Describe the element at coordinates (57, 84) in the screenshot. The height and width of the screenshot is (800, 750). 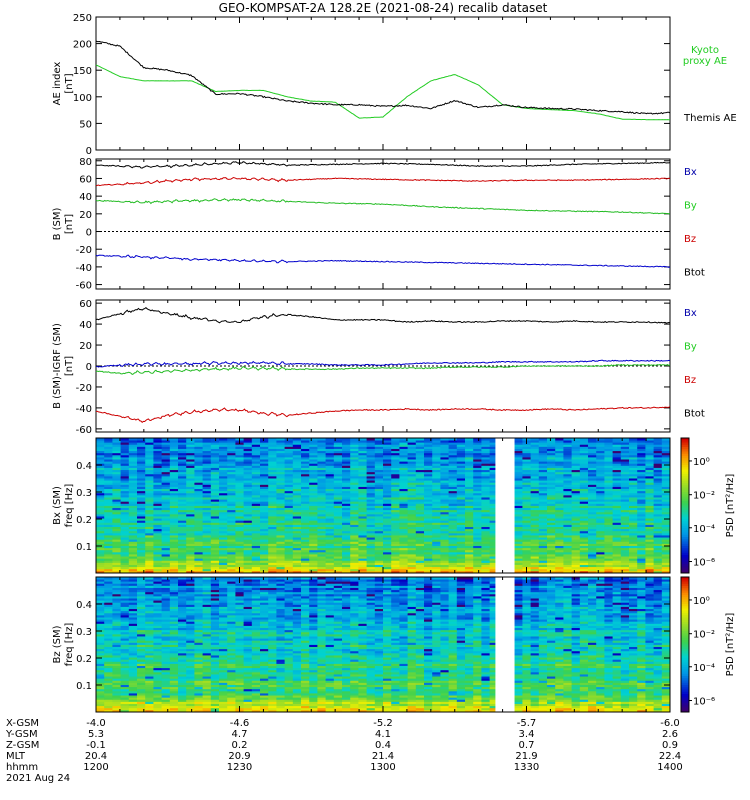
I see `y-axis-label: AE index` at that location.